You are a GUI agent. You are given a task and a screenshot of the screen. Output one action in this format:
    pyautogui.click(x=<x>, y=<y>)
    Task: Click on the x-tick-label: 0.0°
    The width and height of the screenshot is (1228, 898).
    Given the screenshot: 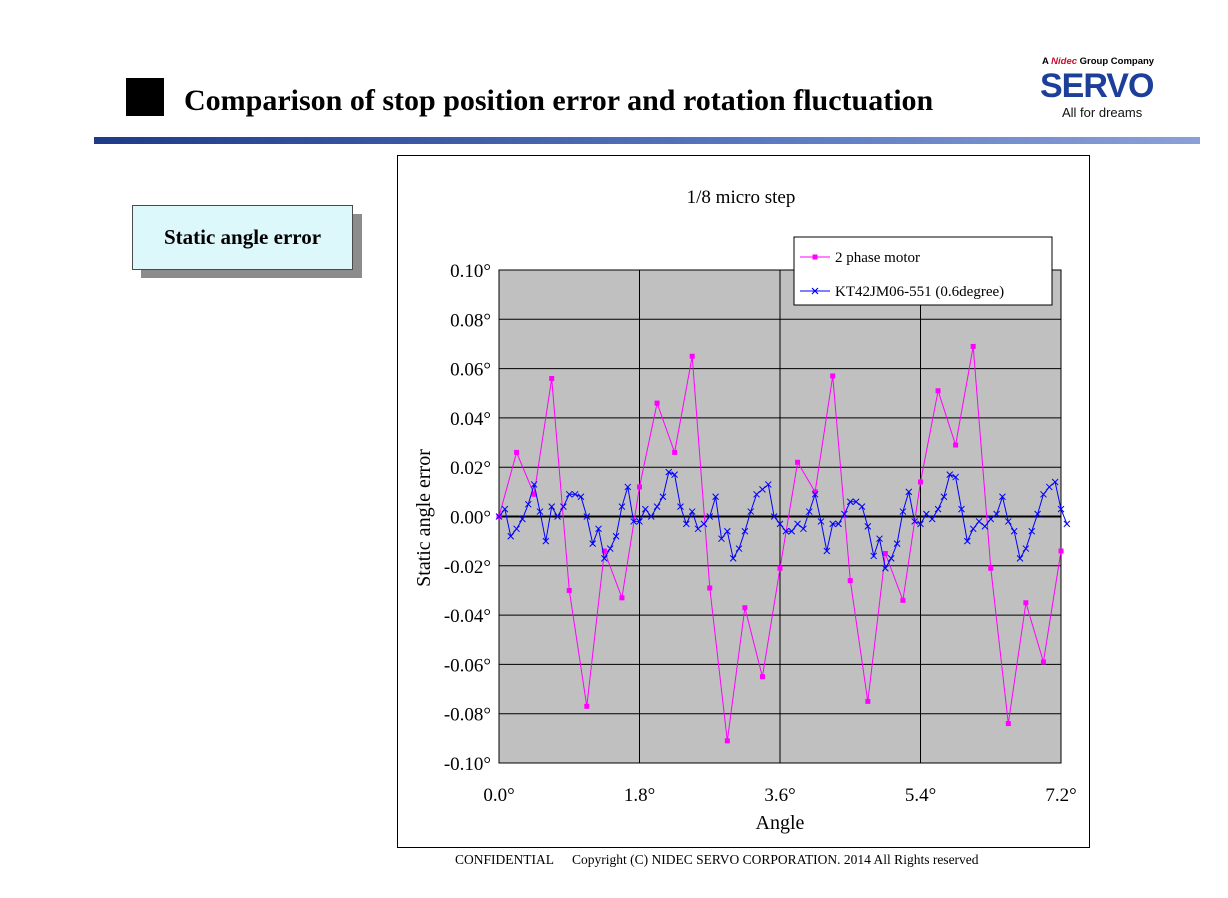 What is the action you would take?
    pyautogui.click(x=498, y=795)
    